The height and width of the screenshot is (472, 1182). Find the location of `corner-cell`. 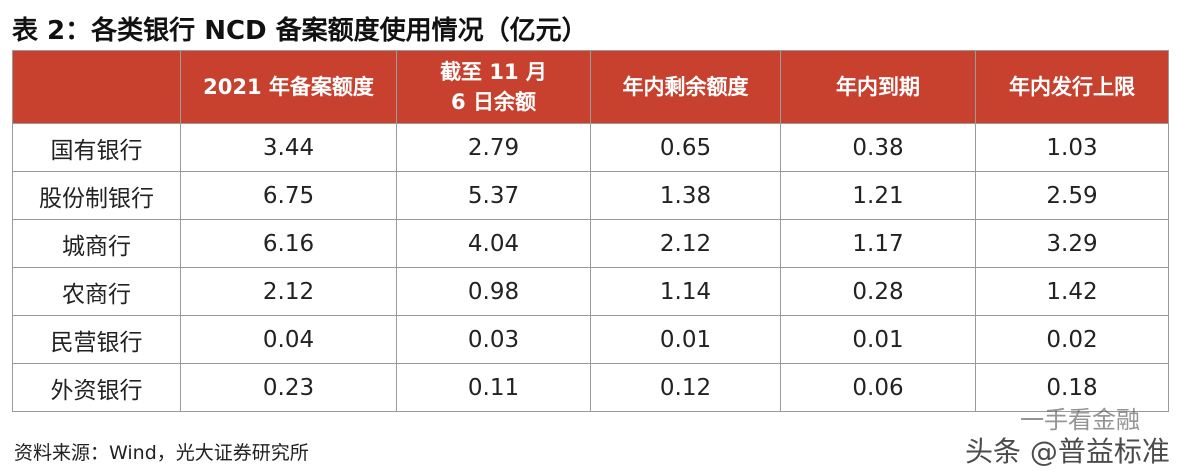

corner-cell is located at coordinates (96, 87).